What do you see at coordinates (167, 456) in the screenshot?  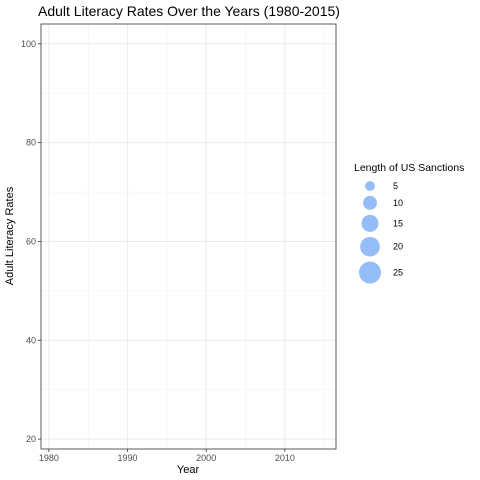 I see `x-axis-ticks: 1980 1990 2000 2010` at bounding box center [167, 456].